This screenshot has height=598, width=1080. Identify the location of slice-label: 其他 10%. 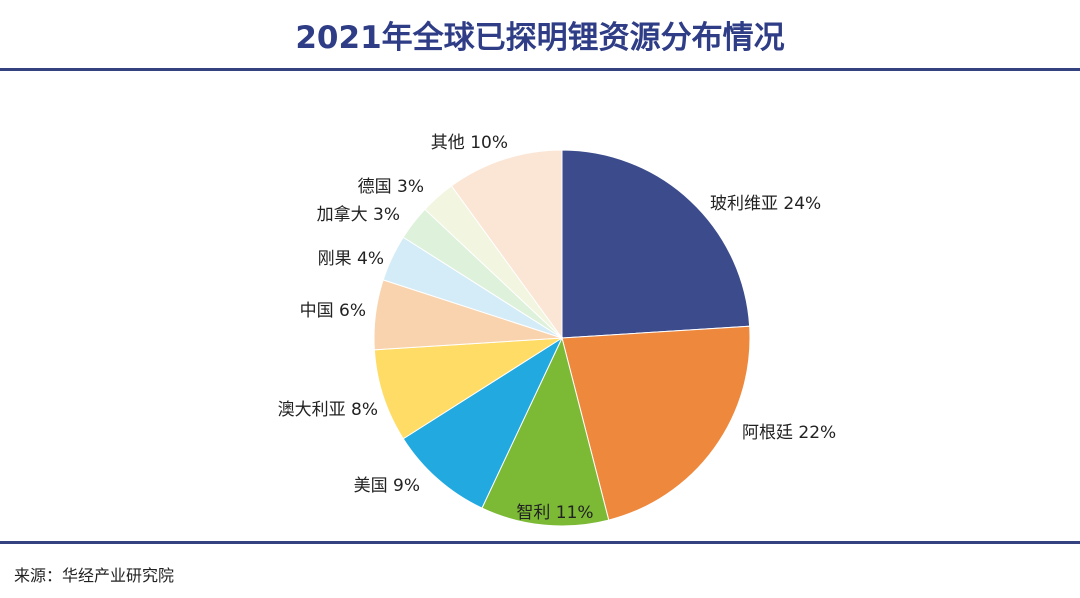
(469, 143).